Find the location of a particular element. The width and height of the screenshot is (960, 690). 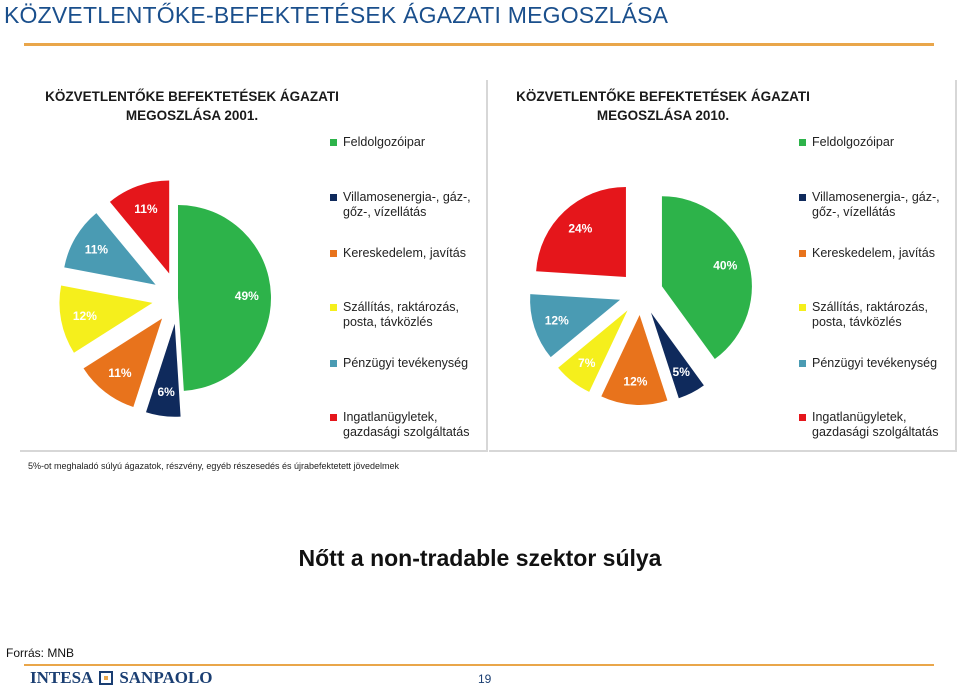

slice-data-label: 5% is located at coordinates (682, 372).